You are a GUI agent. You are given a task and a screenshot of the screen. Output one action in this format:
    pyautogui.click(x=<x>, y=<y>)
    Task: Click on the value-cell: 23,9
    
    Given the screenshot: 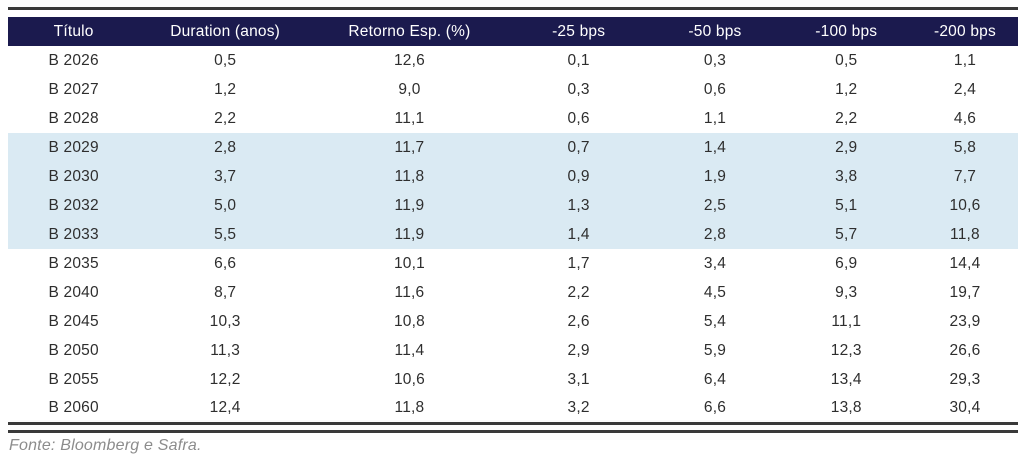 What is the action you would take?
    pyautogui.click(x=965, y=321)
    